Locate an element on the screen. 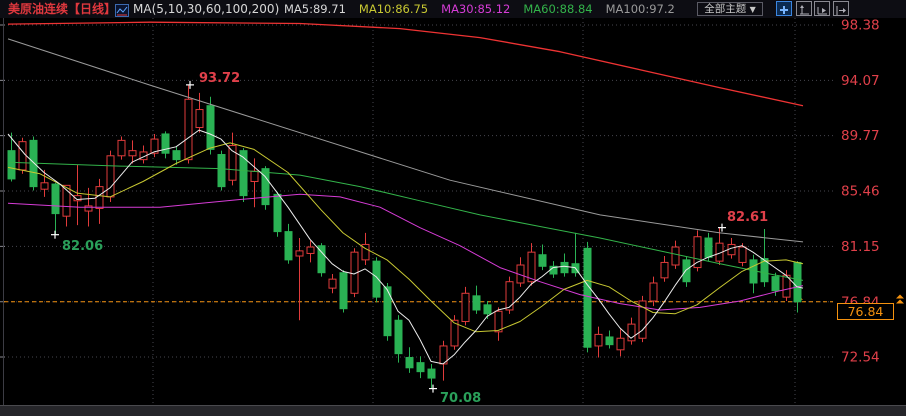  price-annotation: 82.06 is located at coordinates (77, 242).